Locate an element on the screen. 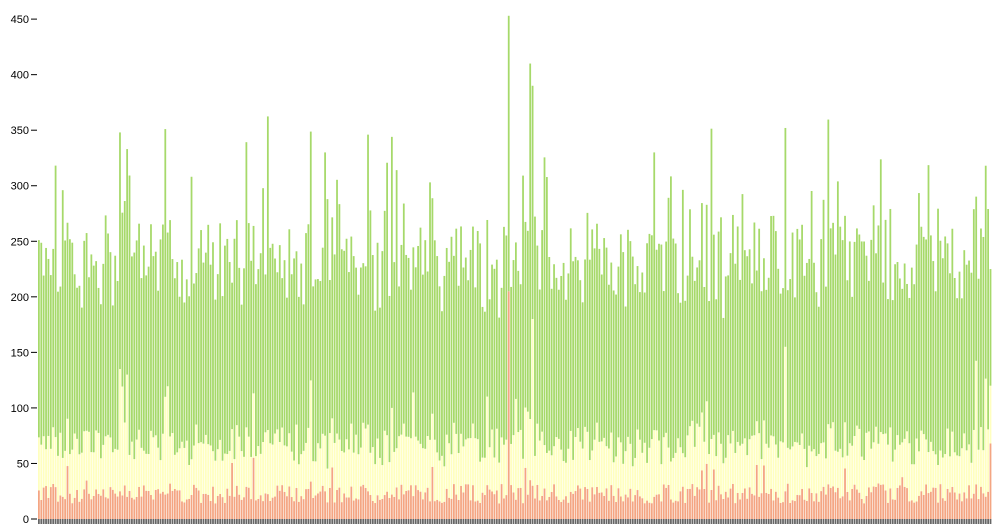 The width and height of the screenshot is (998, 529). y-tick-label: 350 is located at coordinates (20, 131).